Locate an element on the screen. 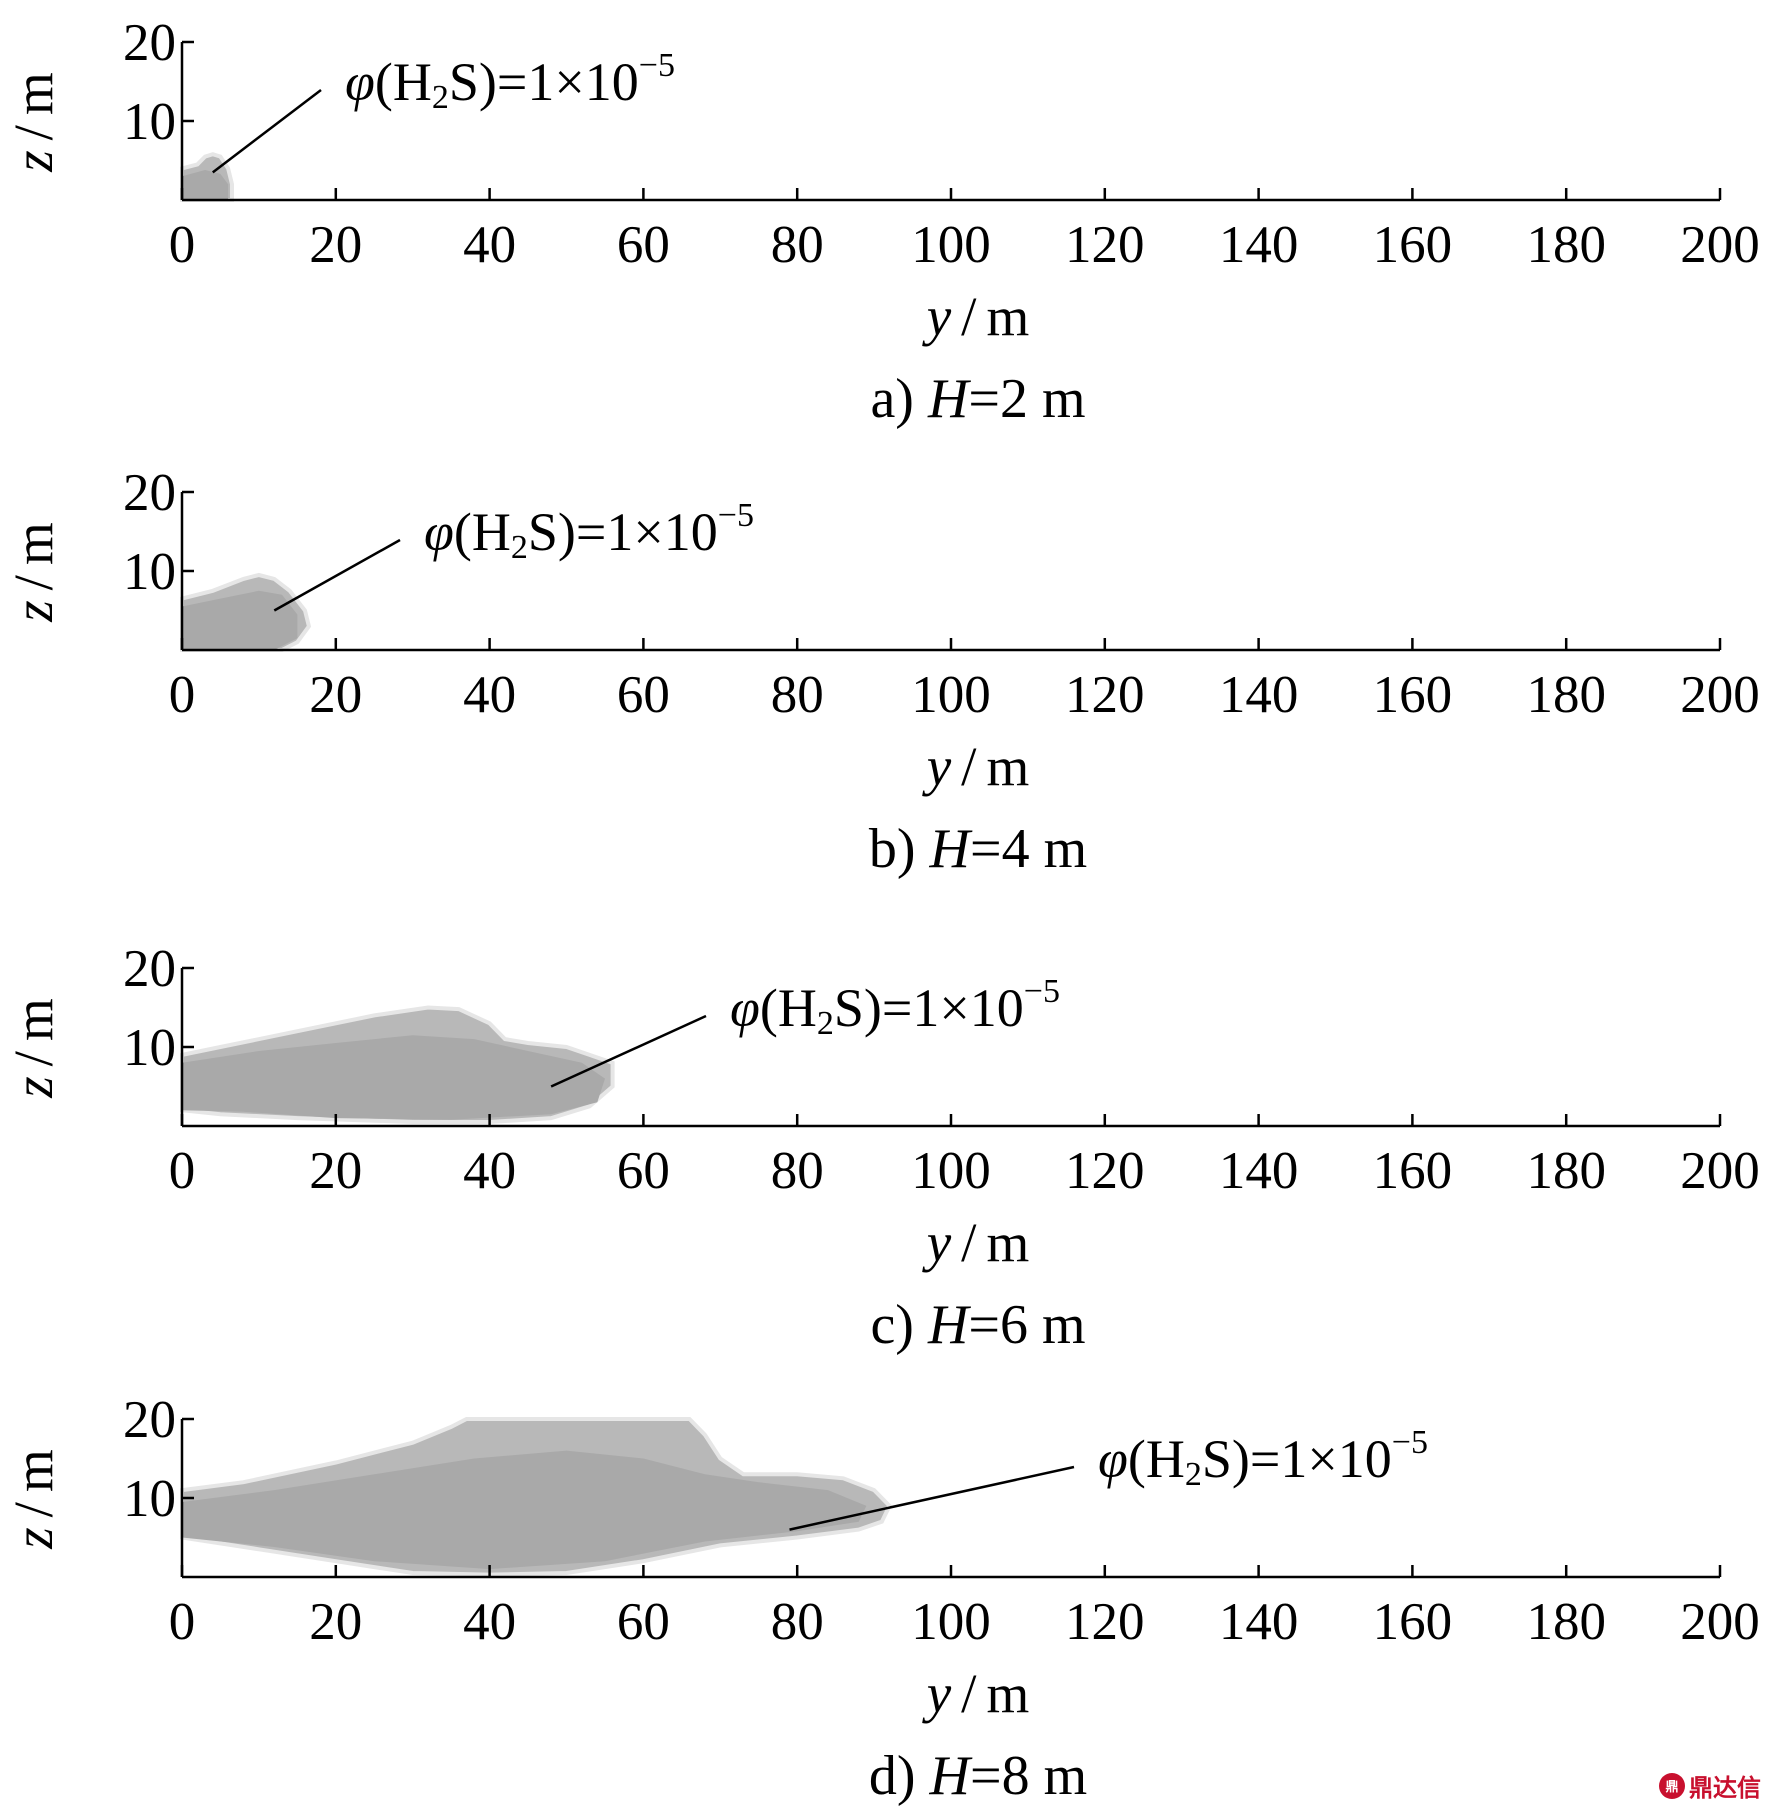 This screenshot has width=1767, height=1807. watermark: 鼎 鼎达信 is located at coordinates (1710, 1785).